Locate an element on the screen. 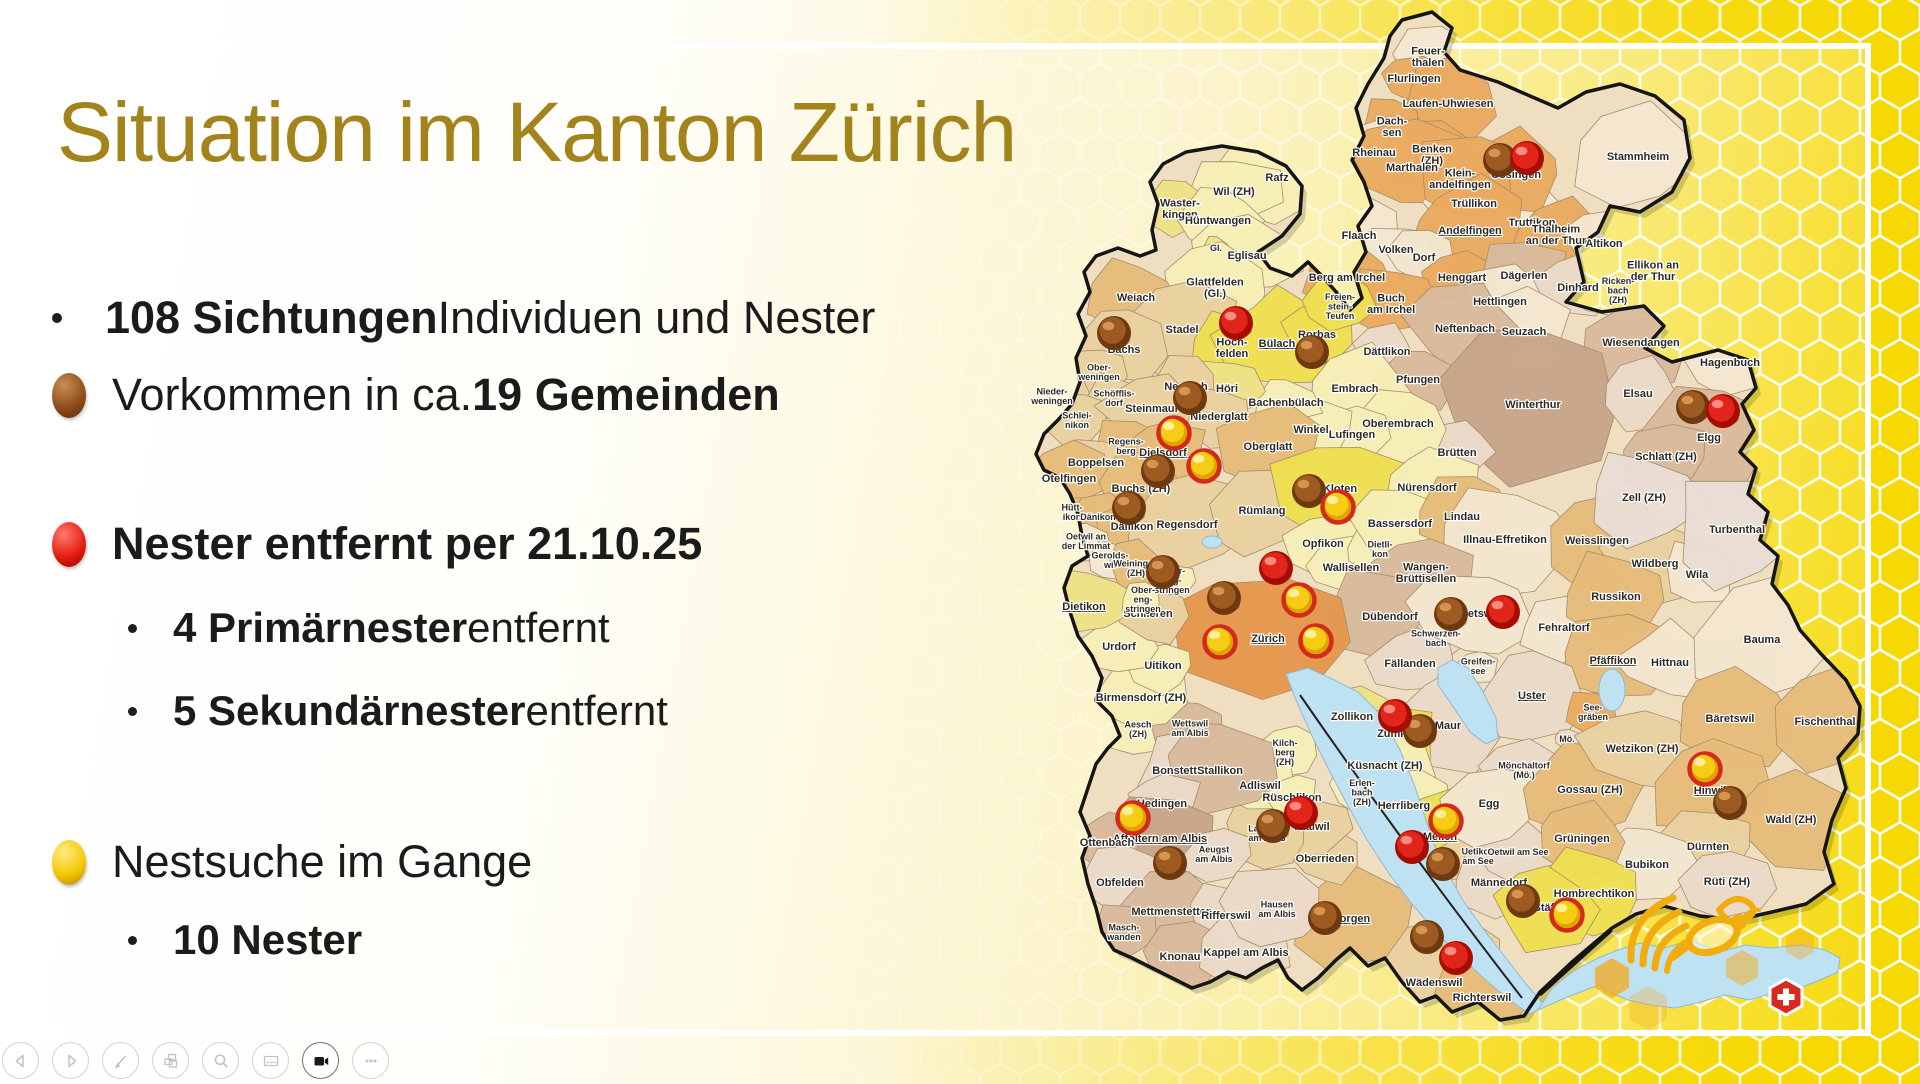  subtitles-button is located at coordinates (270, 1060).